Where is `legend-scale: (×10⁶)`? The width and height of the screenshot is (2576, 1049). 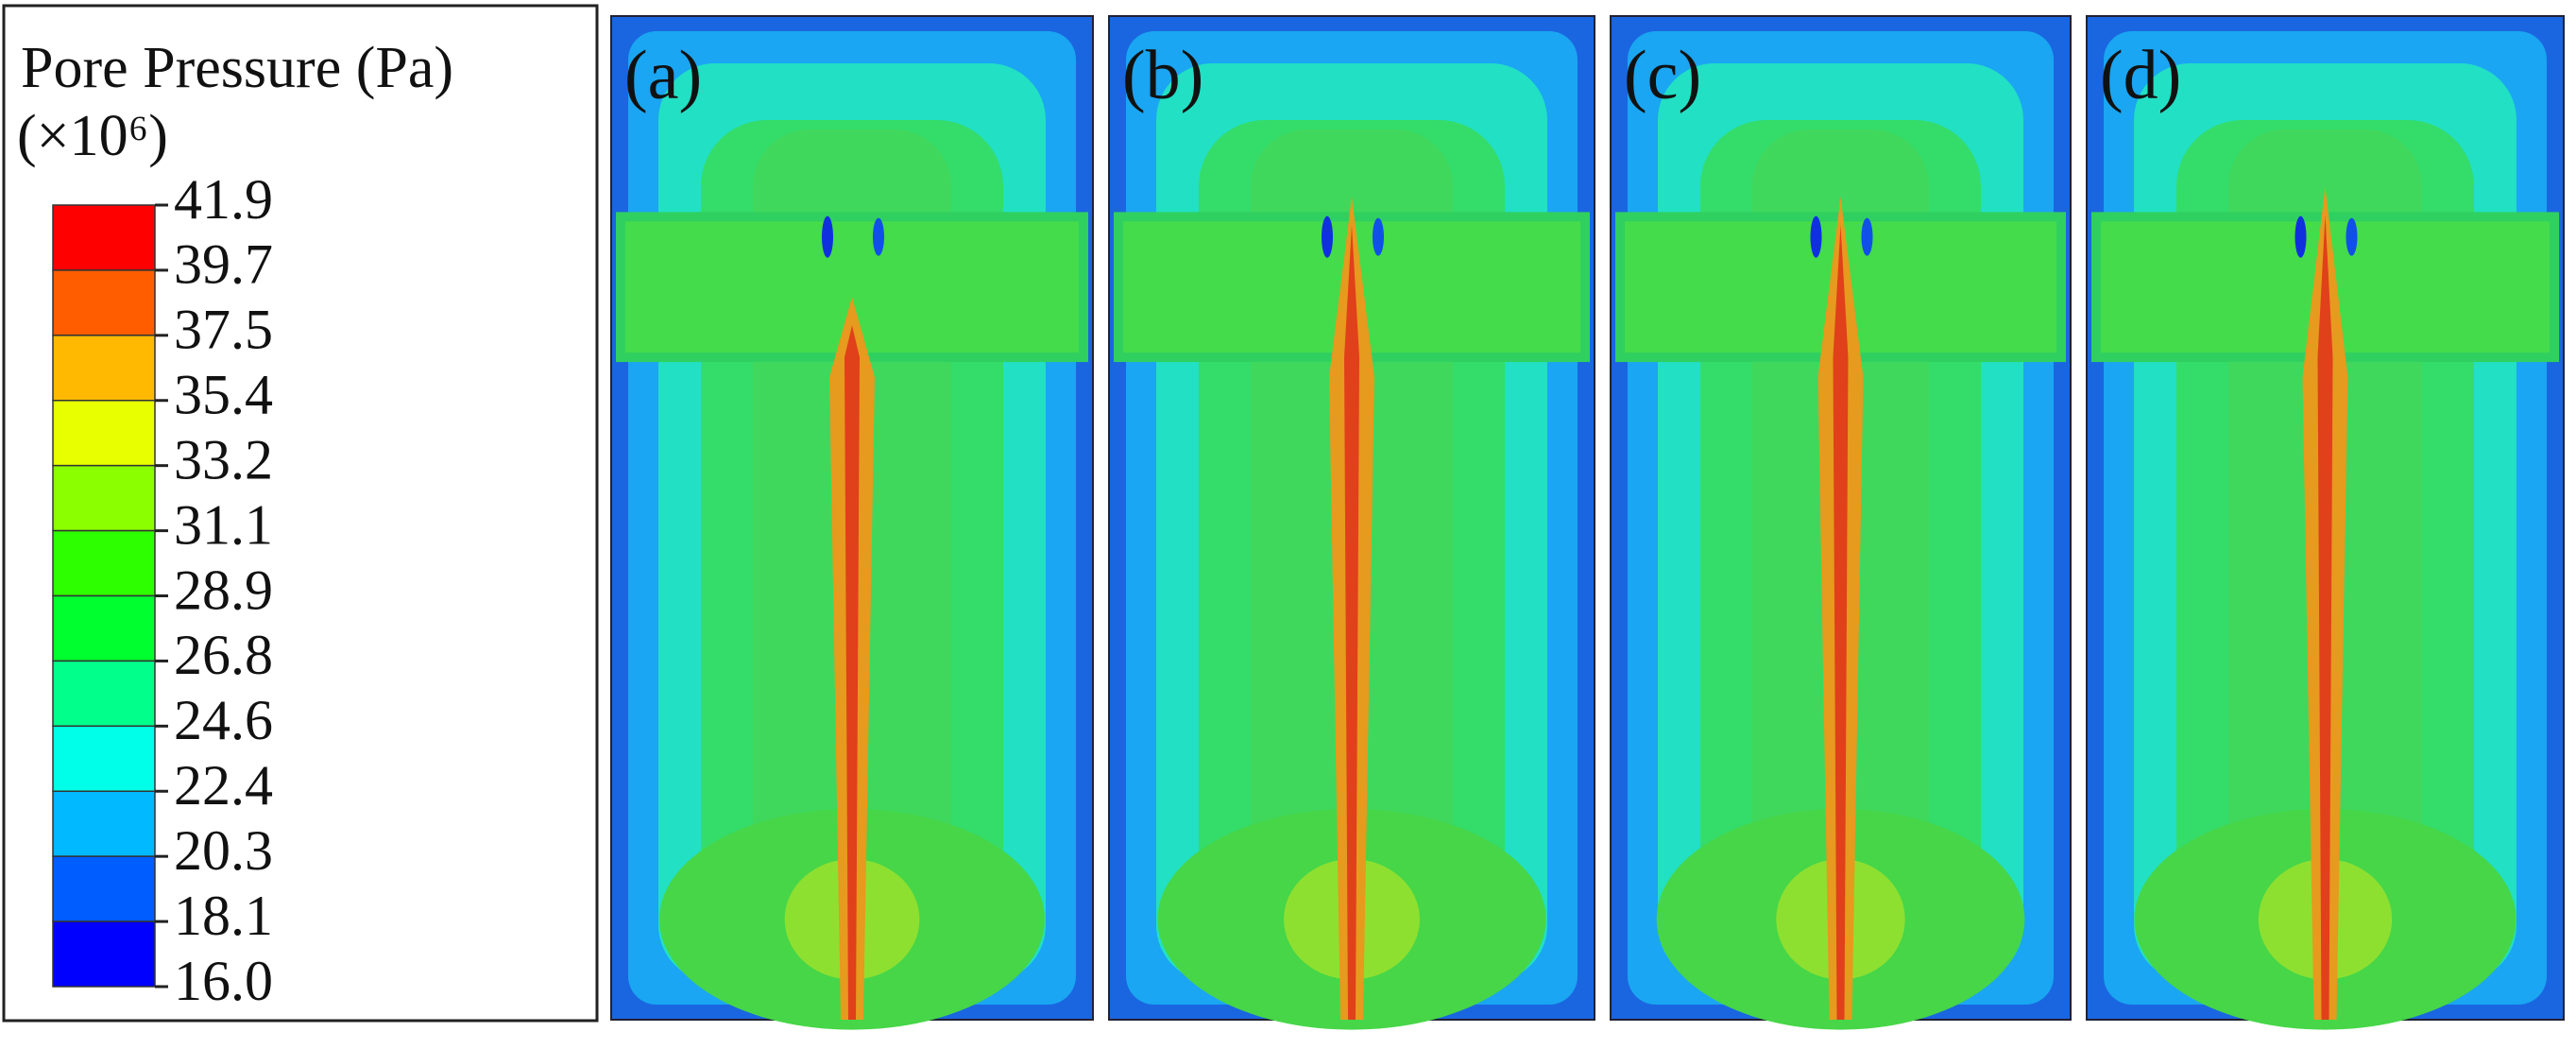
legend-scale: (×10⁶) is located at coordinates (93, 136).